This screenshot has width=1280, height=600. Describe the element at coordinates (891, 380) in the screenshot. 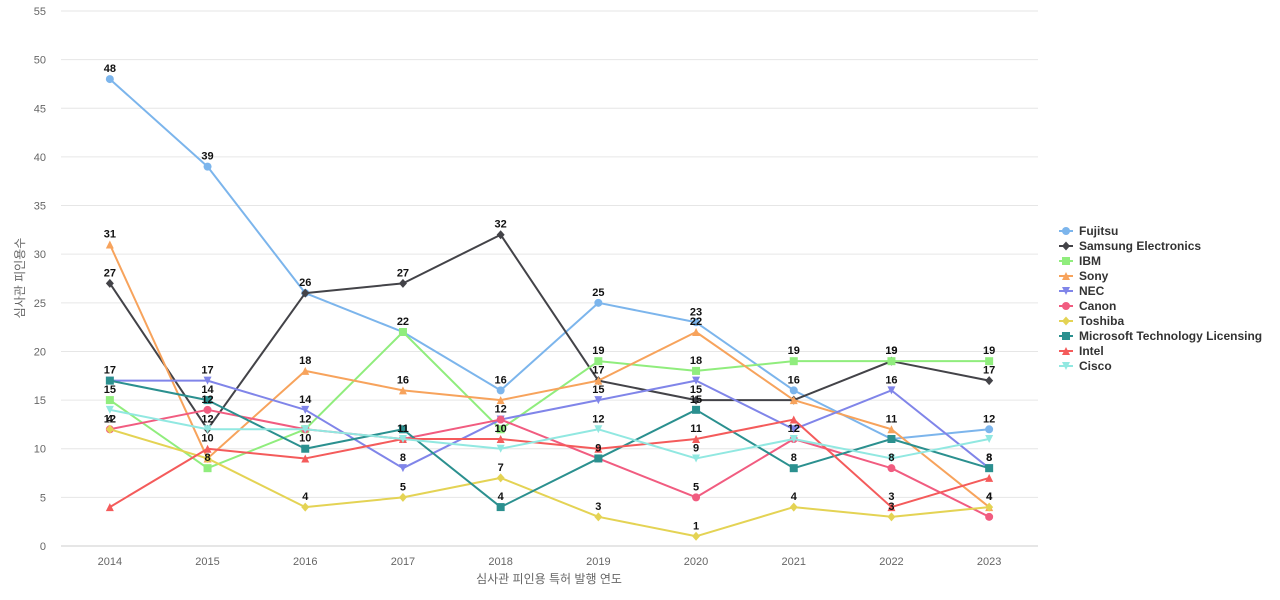

I see `data-label-nec: 16` at that location.